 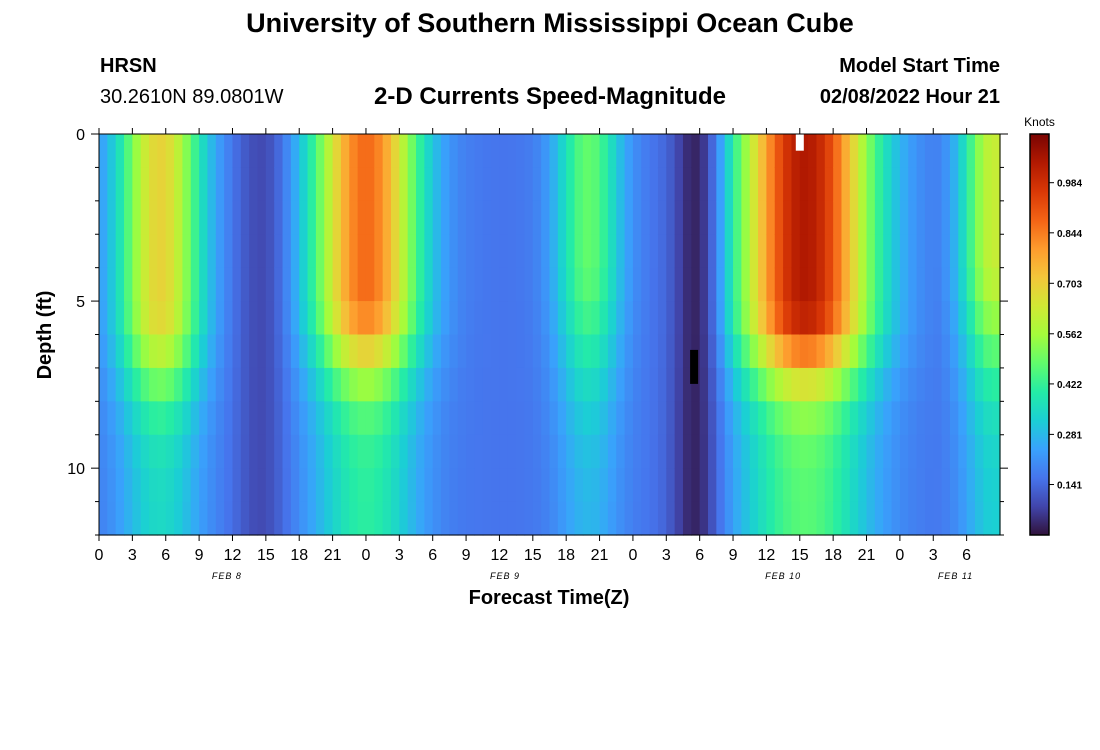 I want to click on x-tick-label: 3, so click(x=399, y=555).